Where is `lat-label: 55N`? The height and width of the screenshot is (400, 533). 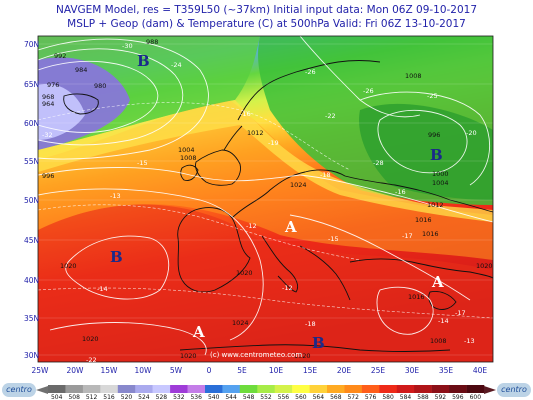 lat-label: 55N is located at coordinates (31, 161).